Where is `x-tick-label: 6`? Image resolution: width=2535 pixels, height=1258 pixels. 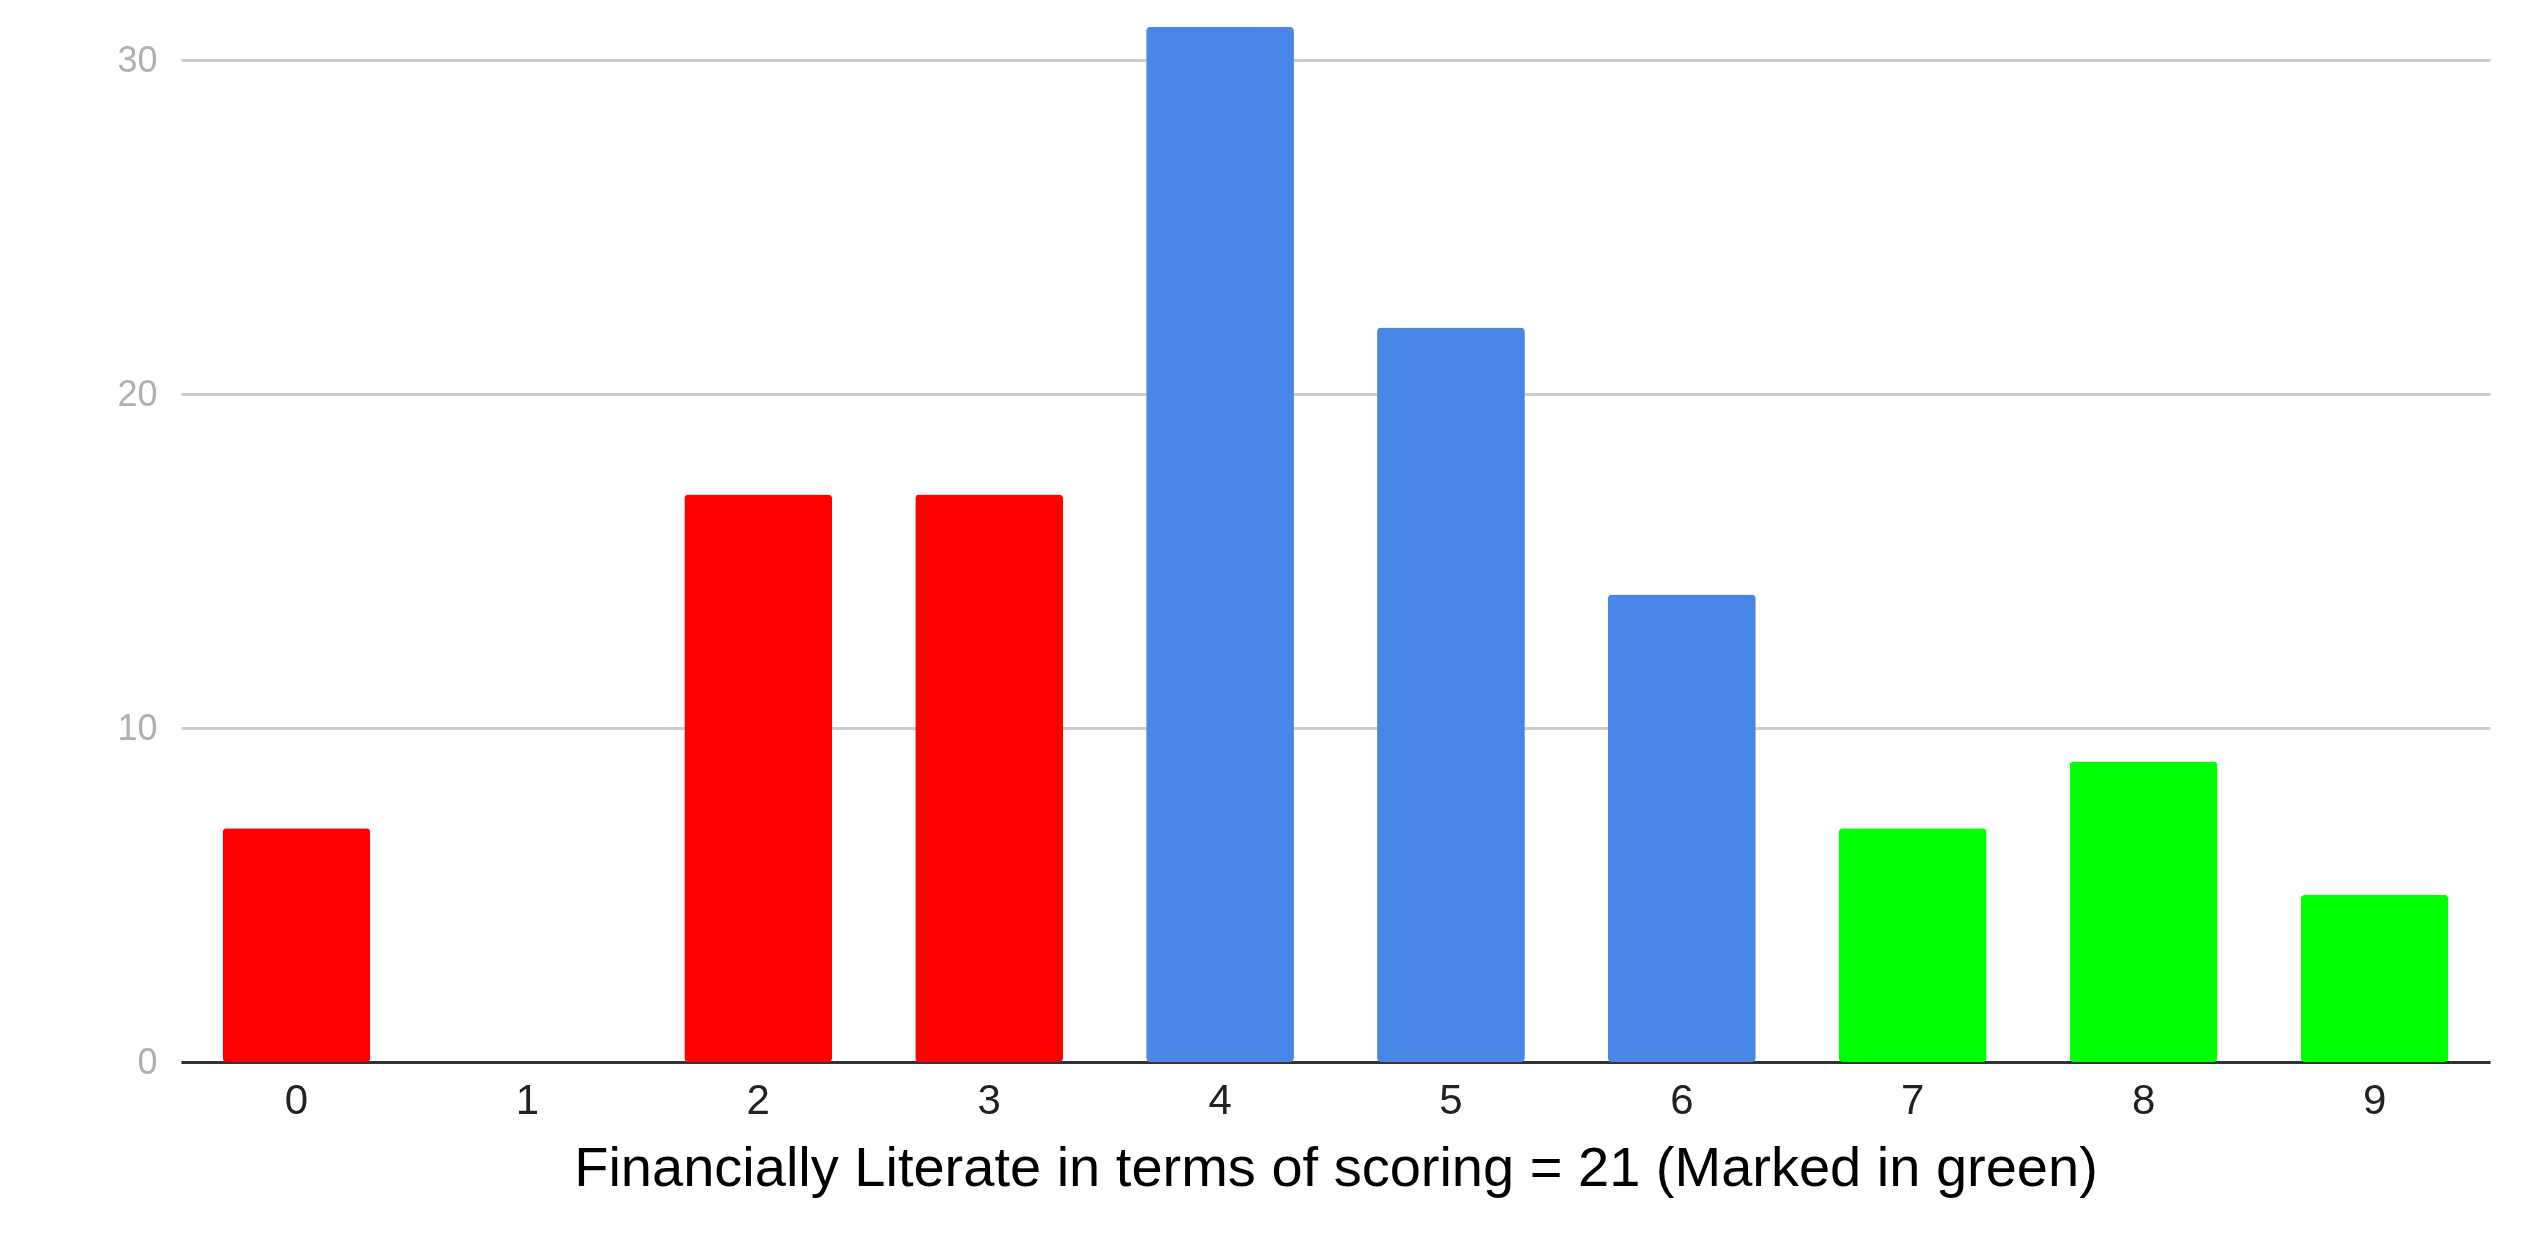 x-tick-label: 6 is located at coordinates (1682, 1099).